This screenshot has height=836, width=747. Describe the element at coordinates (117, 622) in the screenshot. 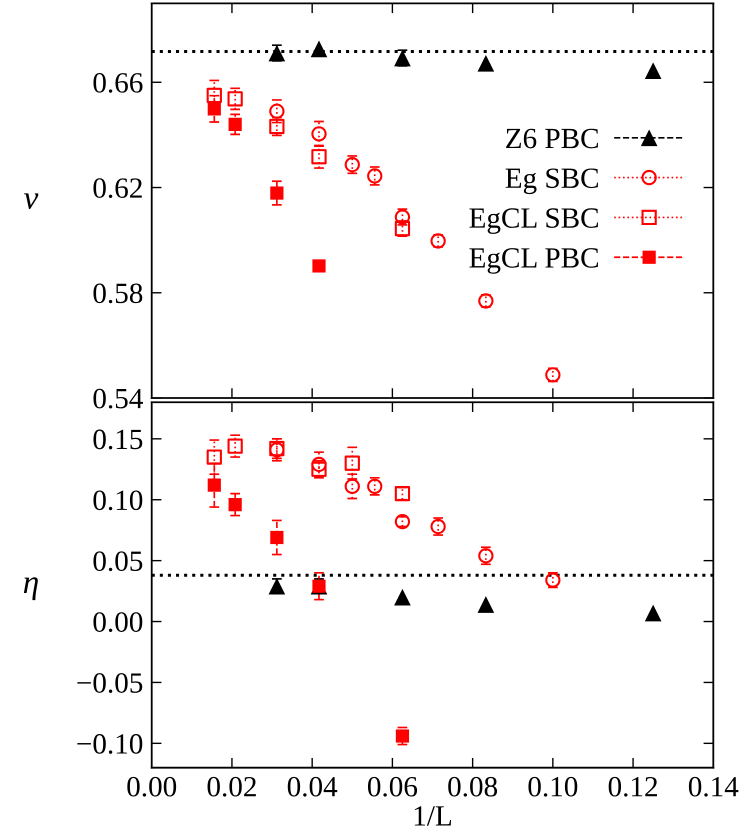

I see `y-tick-label: 0.00` at that location.